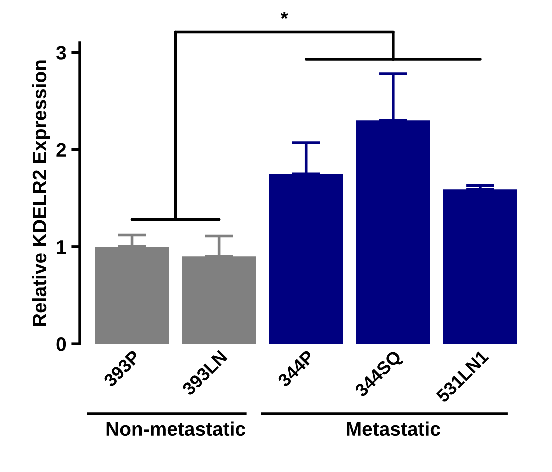  I want to click on y-axis-title: Relative KDELR2 Expression, so click(41, 193).